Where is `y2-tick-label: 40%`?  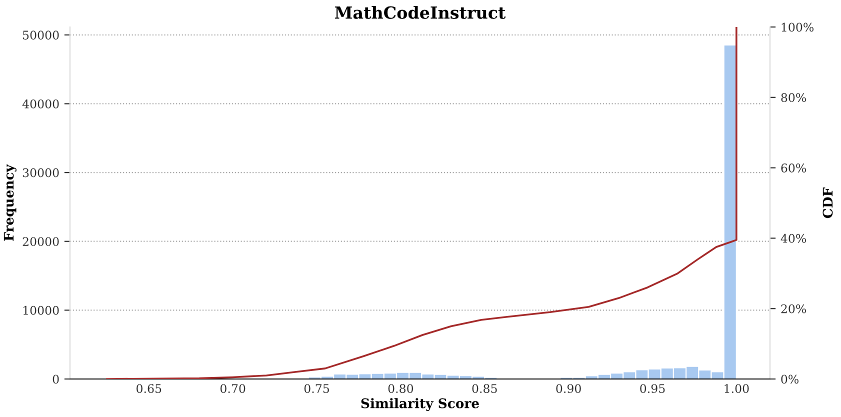 y2-tick-label: 40% is located at coordinates (793, 238).